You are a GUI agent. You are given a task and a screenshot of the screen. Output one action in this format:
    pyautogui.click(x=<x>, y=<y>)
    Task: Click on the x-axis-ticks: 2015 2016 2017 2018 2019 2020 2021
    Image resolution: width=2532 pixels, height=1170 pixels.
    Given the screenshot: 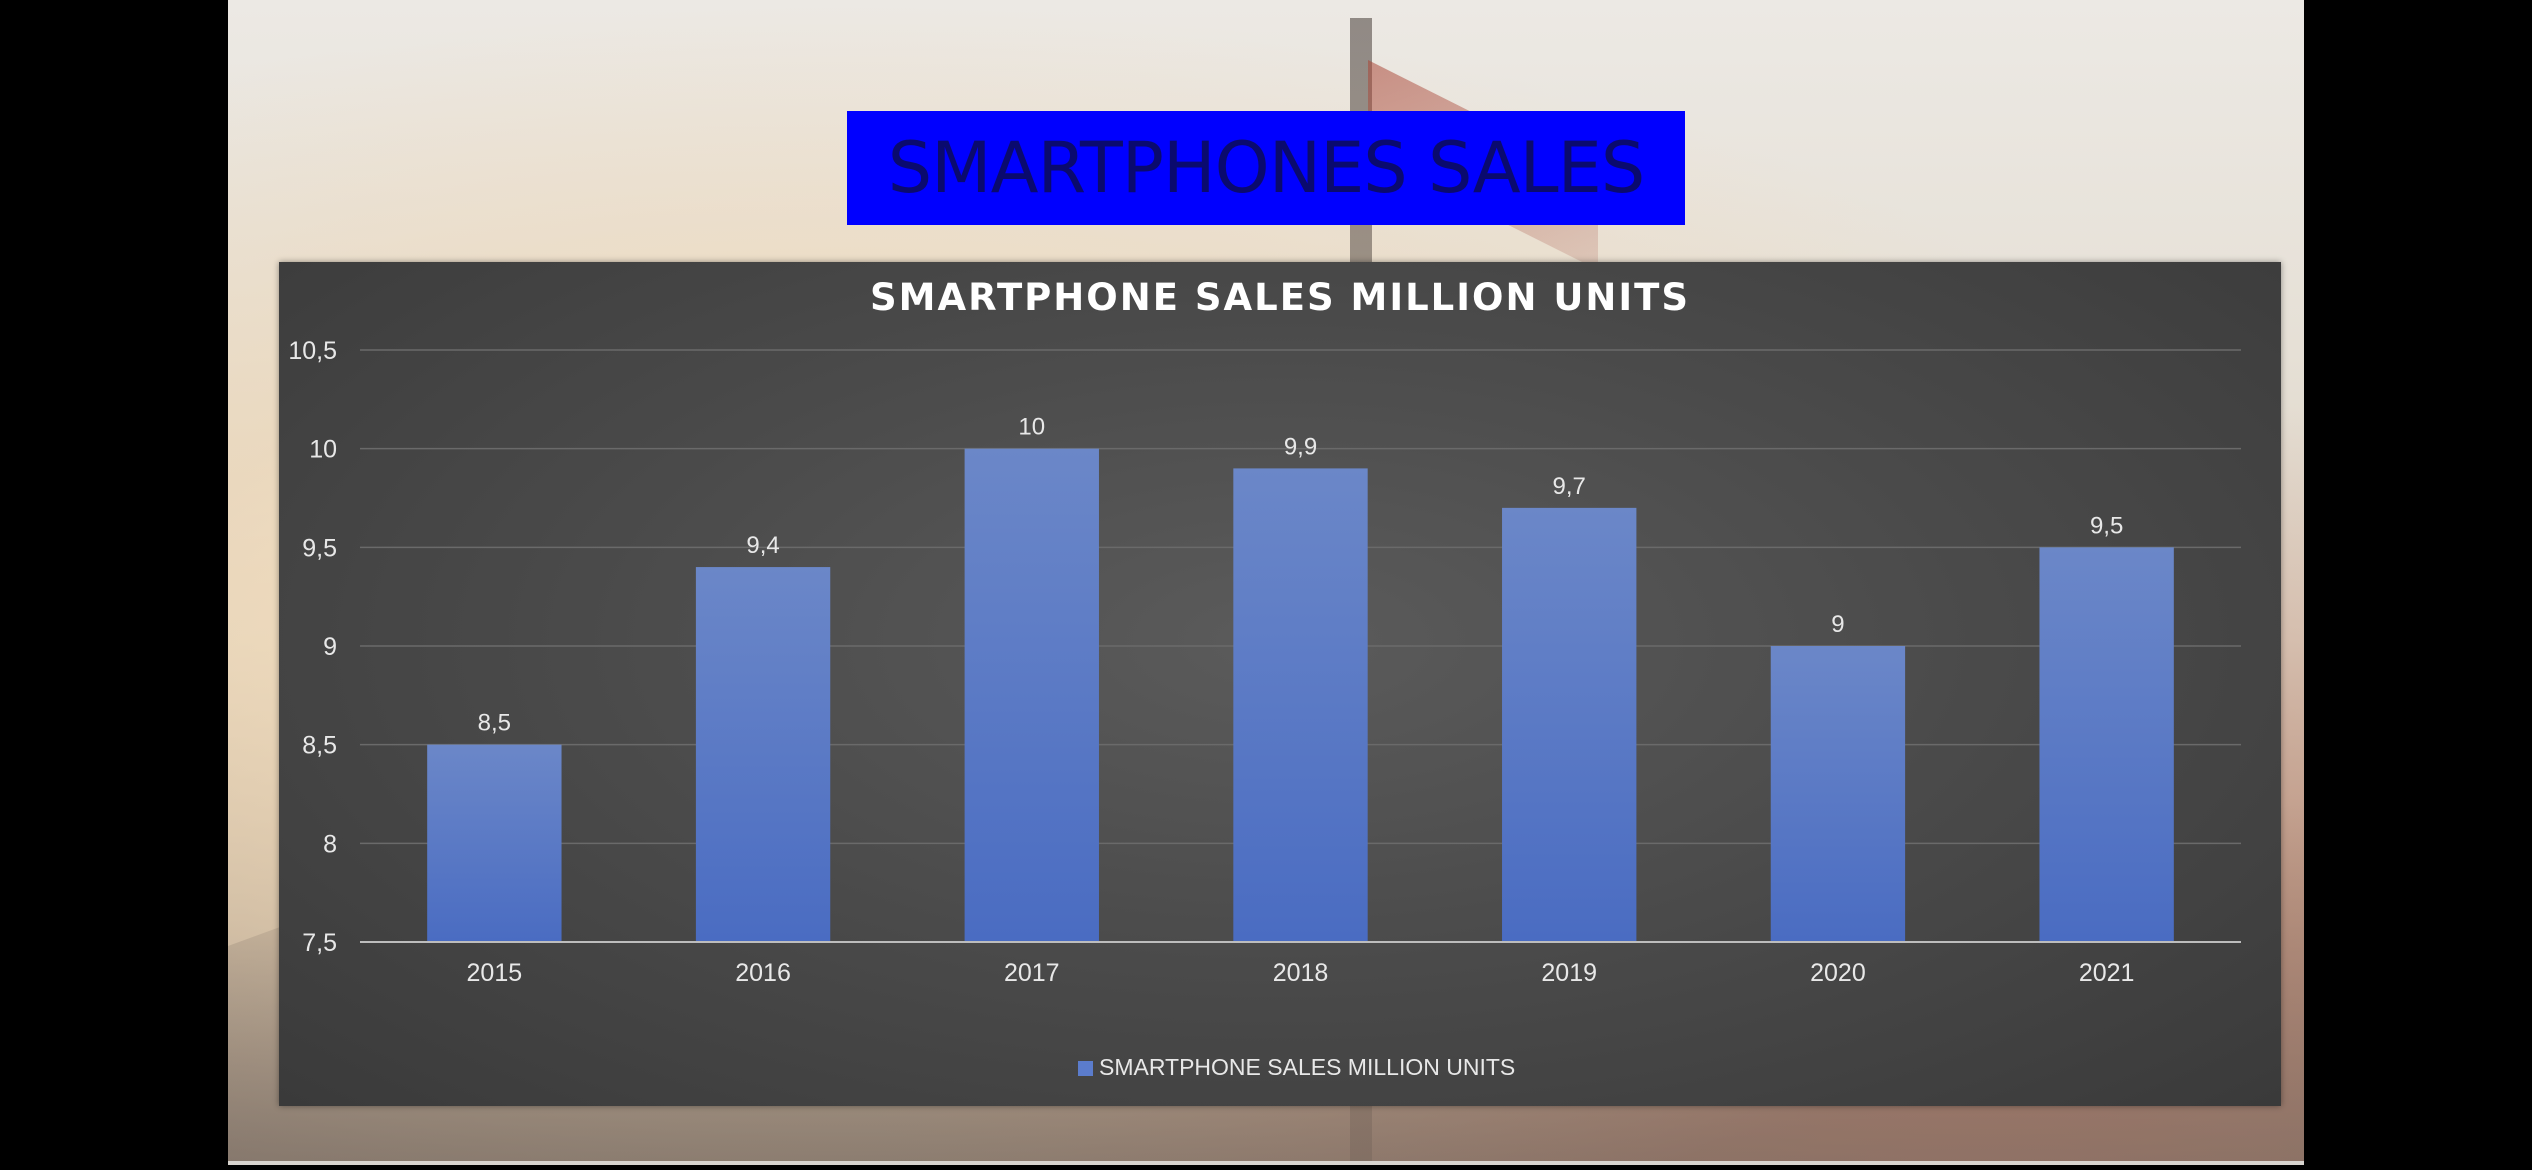 What is the action you would take?
    pyautogui.click(x=1301, y=973)
    